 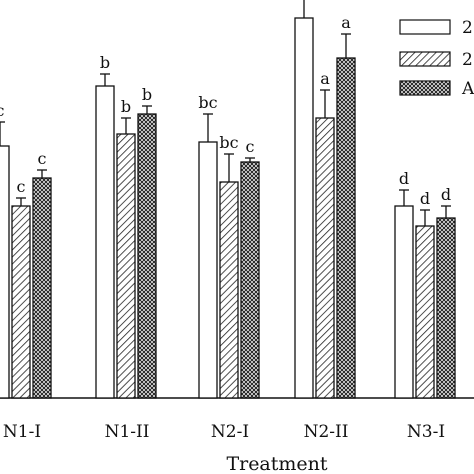 I want to click on x-tick-label-N3-I: N3-I, so click(x=426, y=432).